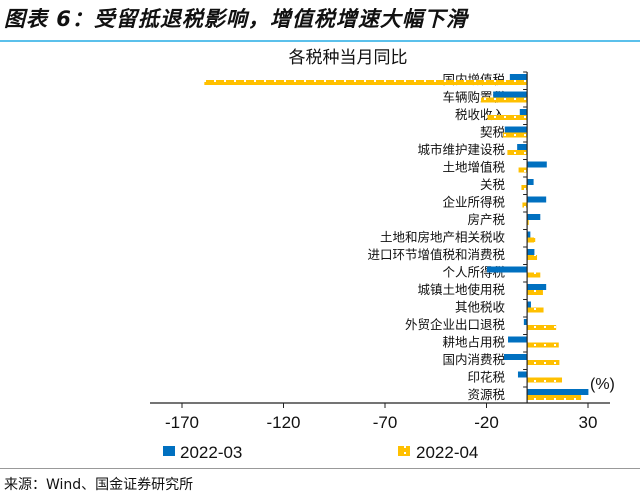  Describe the element at coordinates (320, 41) in the screenshot. I see `title-divider` at that location.